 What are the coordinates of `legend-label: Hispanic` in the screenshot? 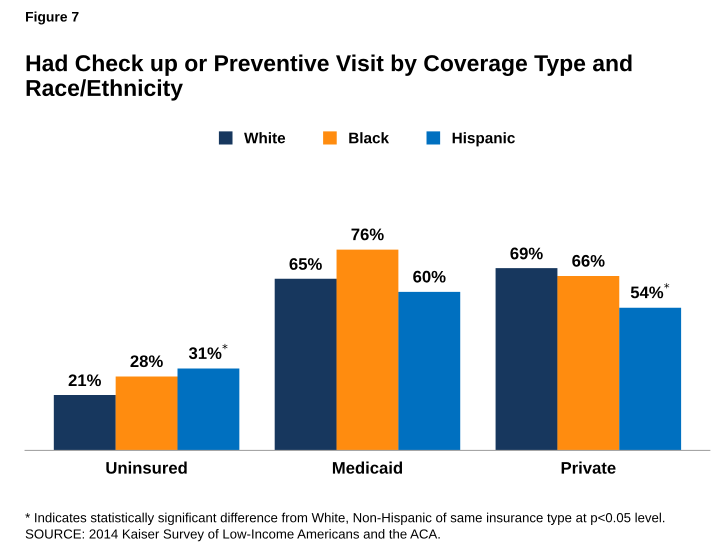 It's located at (483, 139).